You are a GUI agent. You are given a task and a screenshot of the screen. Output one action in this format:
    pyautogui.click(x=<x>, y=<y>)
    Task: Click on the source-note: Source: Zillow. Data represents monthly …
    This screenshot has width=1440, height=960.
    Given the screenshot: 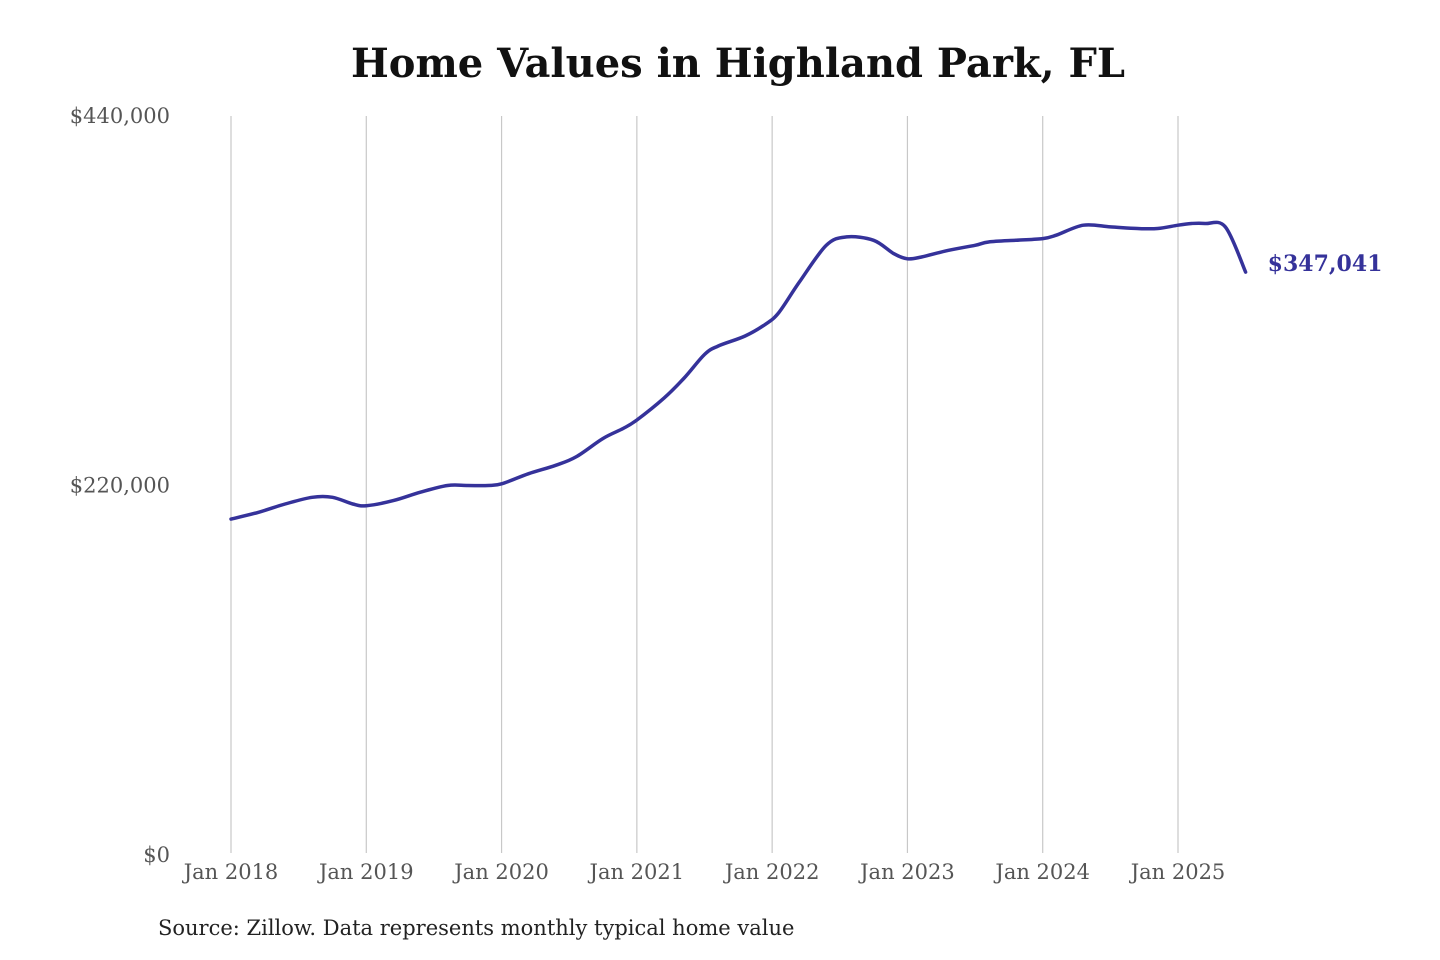 What is the action you would take?
    pyautogui.click(x=476, y=928)
    